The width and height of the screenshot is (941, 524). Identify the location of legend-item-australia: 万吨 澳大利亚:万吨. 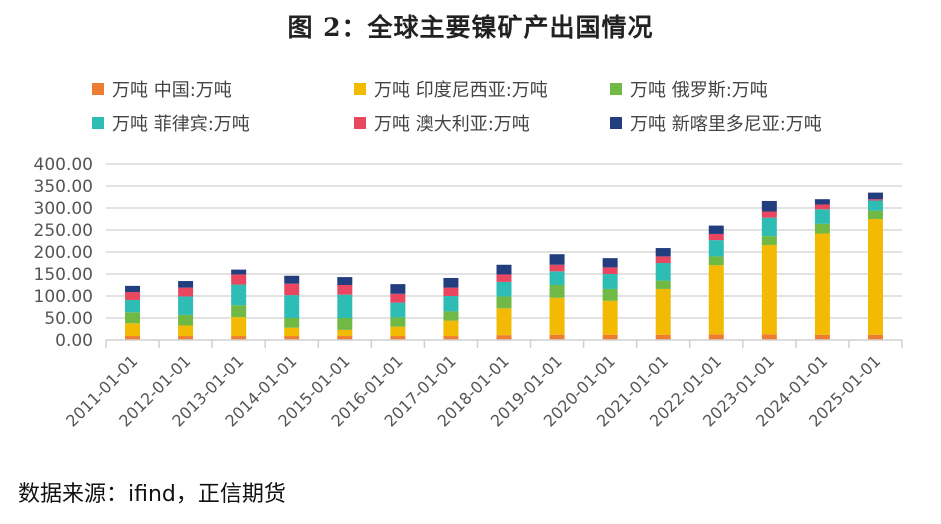
(442, 123).